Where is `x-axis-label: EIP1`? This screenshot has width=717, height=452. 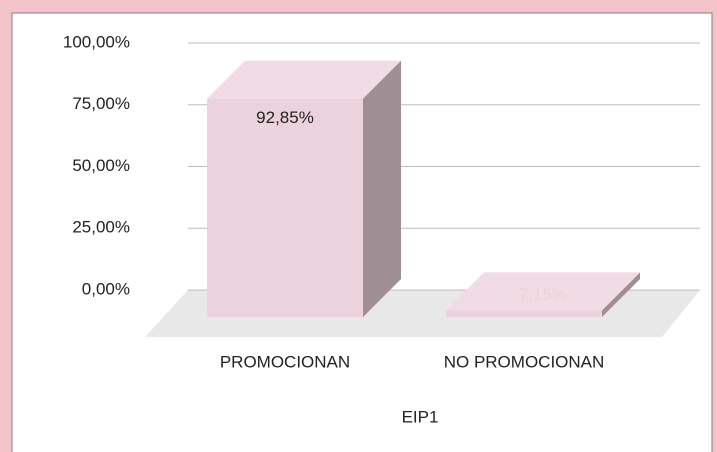
x-axis-label: EIP1 is located at coordinates (420, 416).